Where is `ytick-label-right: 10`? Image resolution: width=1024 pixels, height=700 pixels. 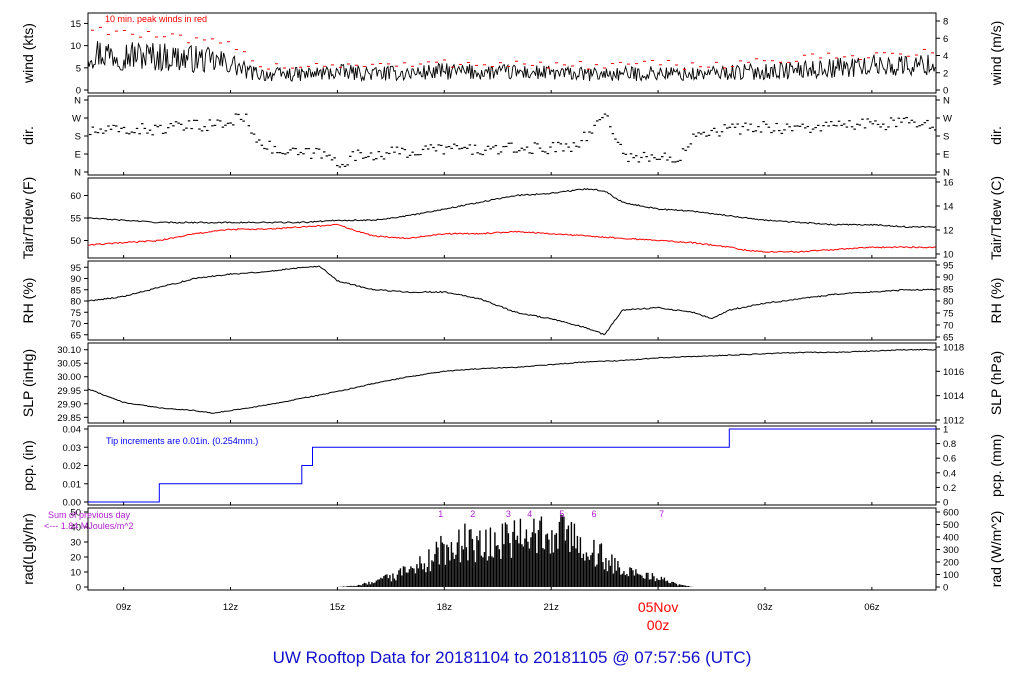 ytick-label-right: 10 is located at coordinates (948, 255).